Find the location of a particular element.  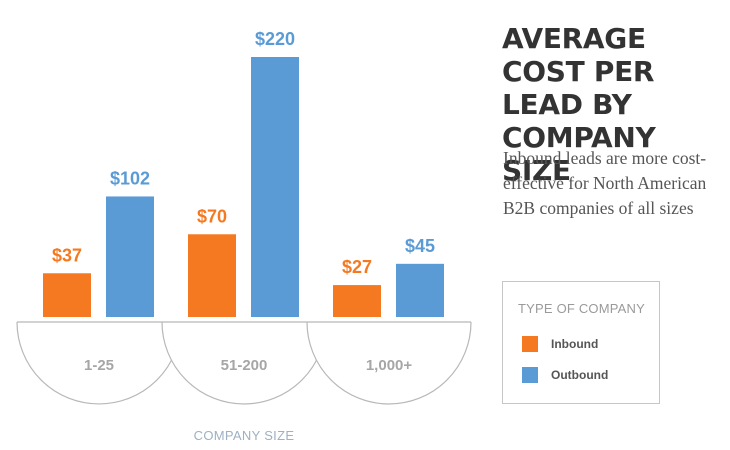

legend: TYPE OF COMPANY Inbound Outbound is located at coordinates (581, 342).